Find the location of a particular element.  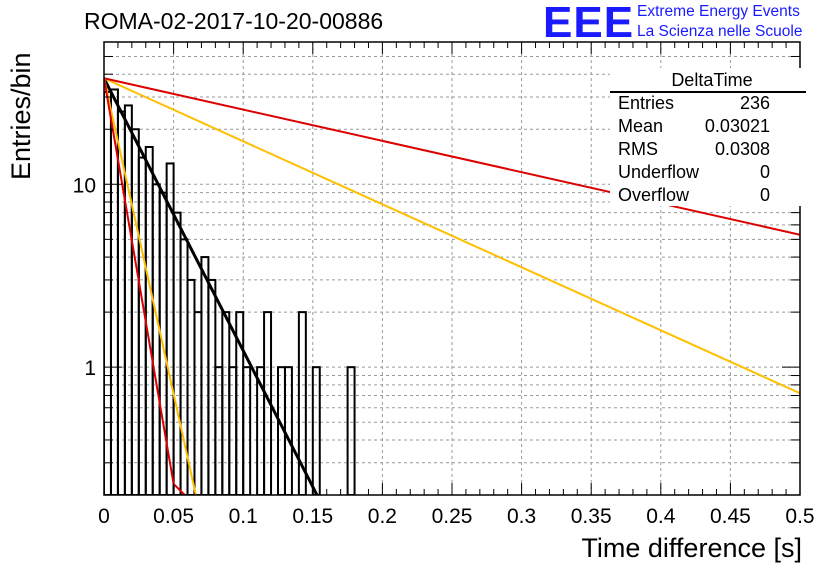

x-tick-label: 0 is located at coordinates (104, 516).